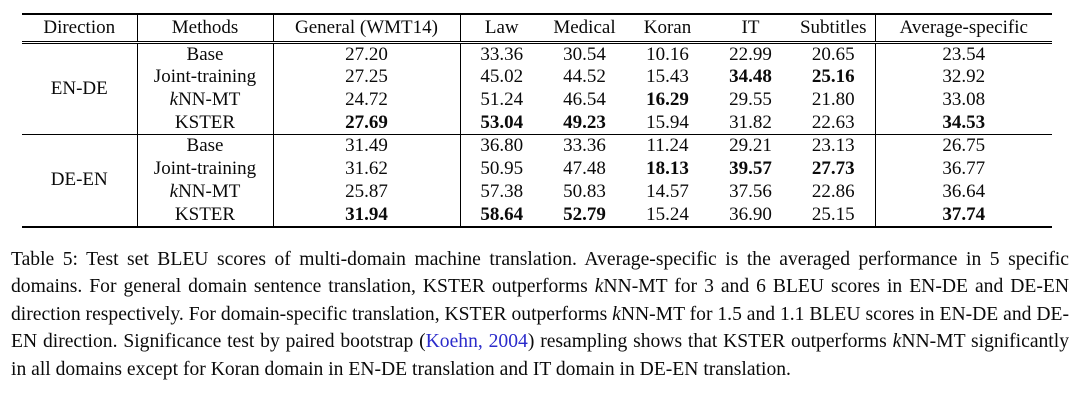 The width and height of the screenshot is (1080, 418). Describe the element at coordinates (964, 191) in the screenshot. I see `score-cell: 36.64` at that location.